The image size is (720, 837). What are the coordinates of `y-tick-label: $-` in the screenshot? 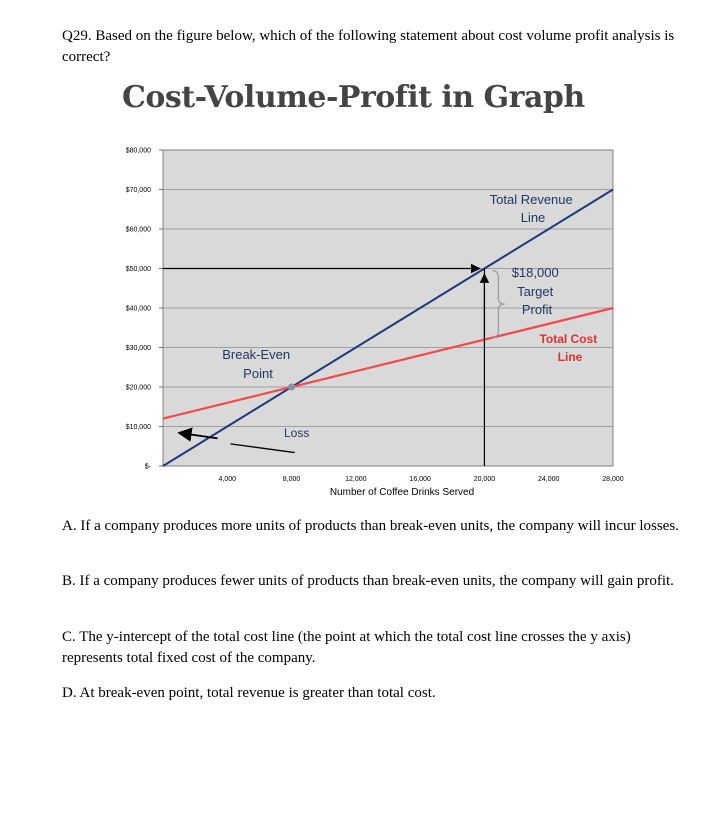 It's located at (148, 467).